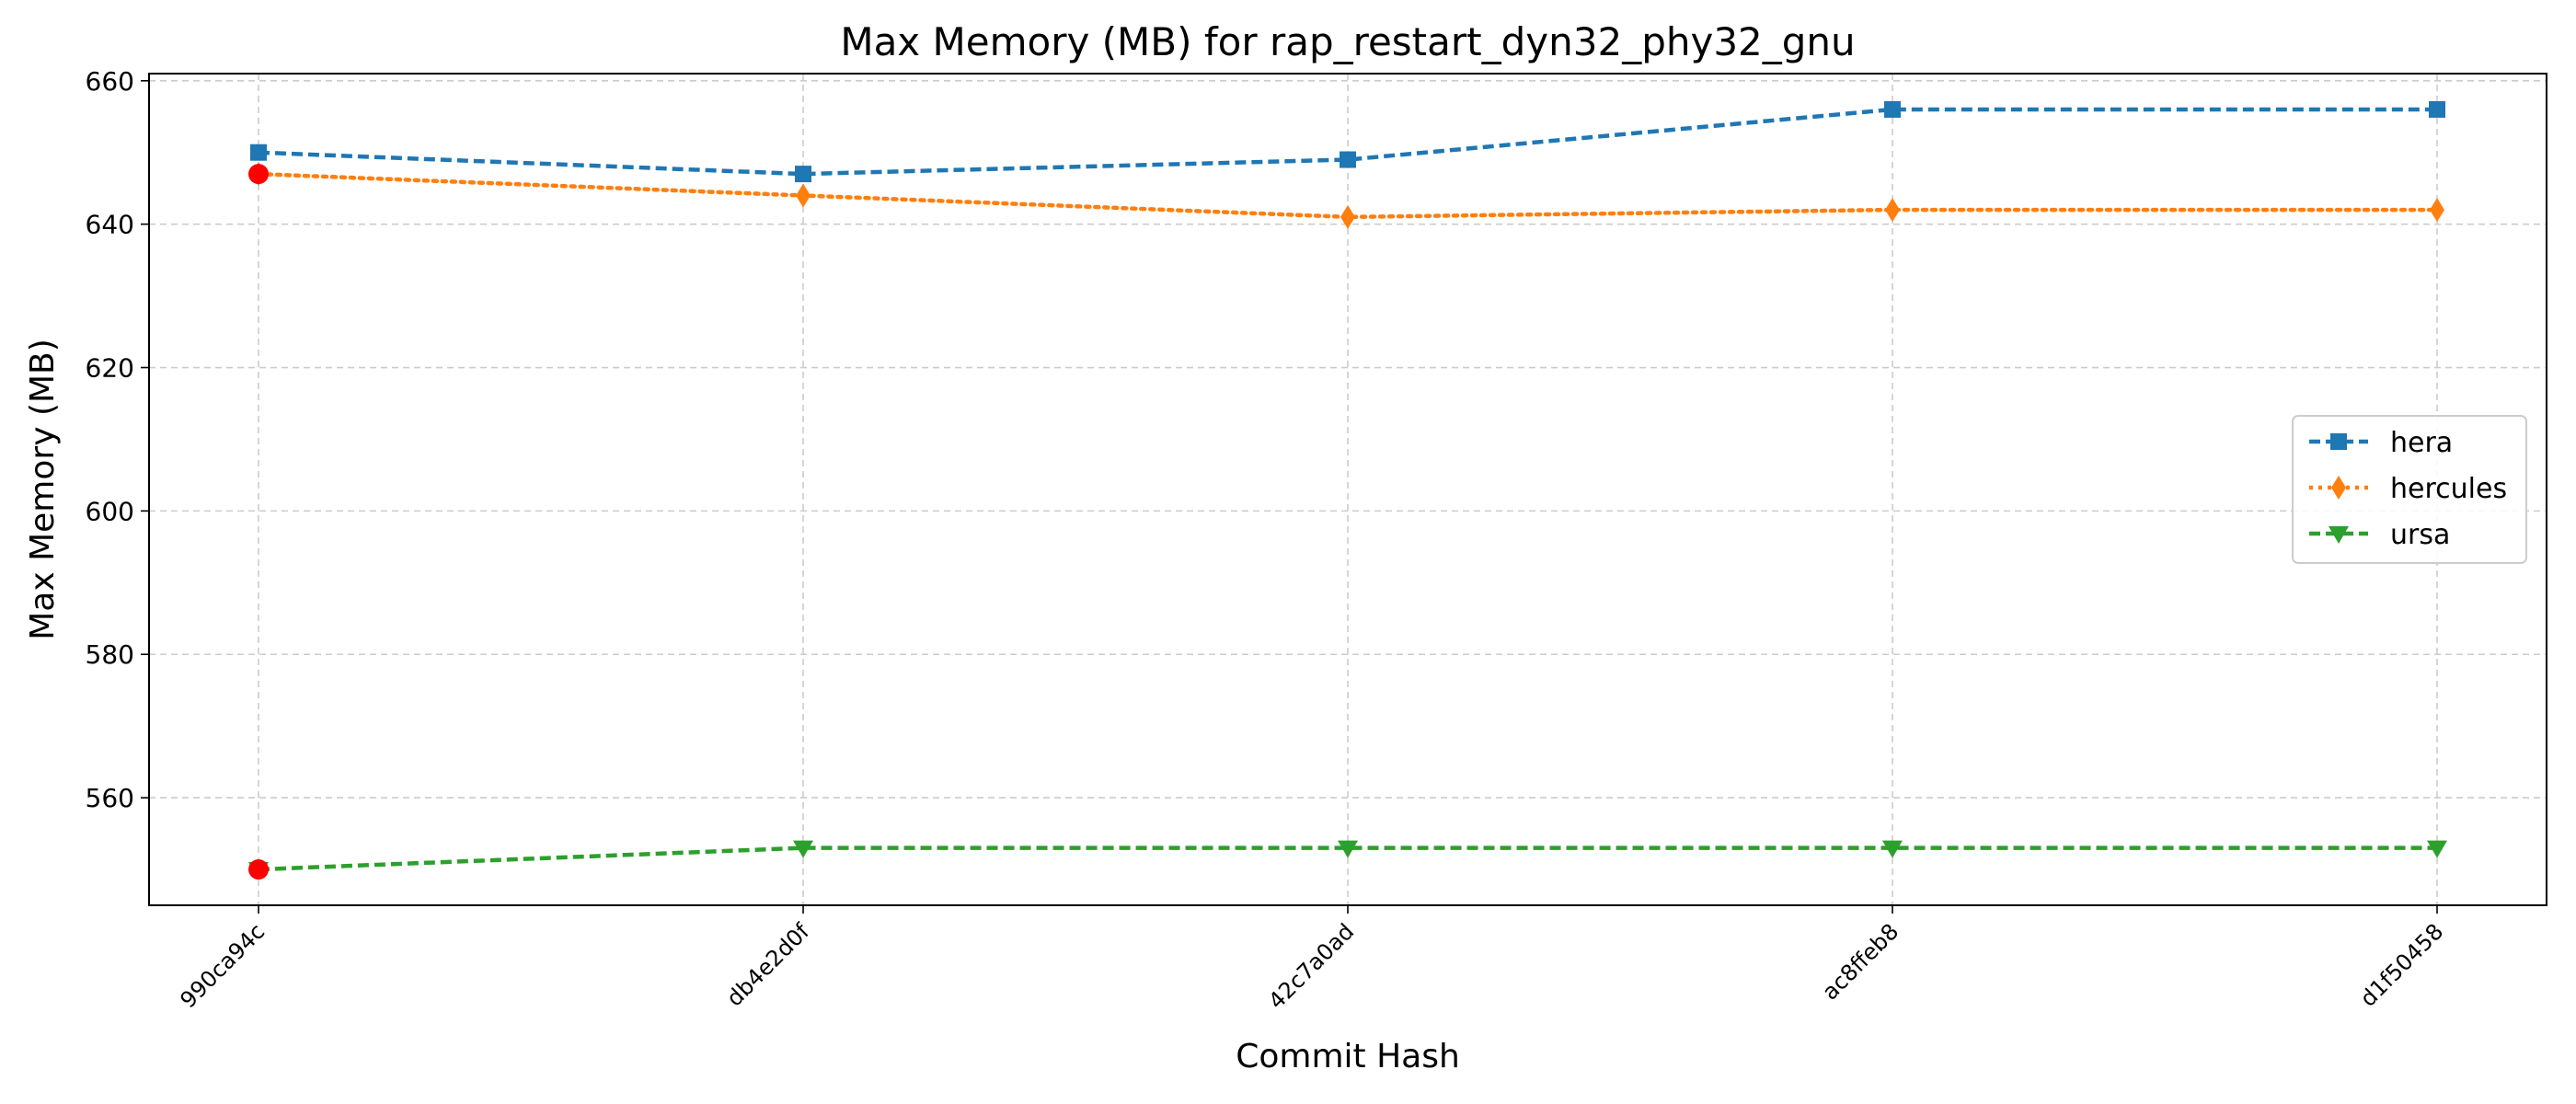 Image resolution: width=2576 pixels, height=1104 pixels. What do you see at coordinates (2437, 109) in the screenshot?
I see `point-hera-d1f50458` at bounding box center [2437, 109].